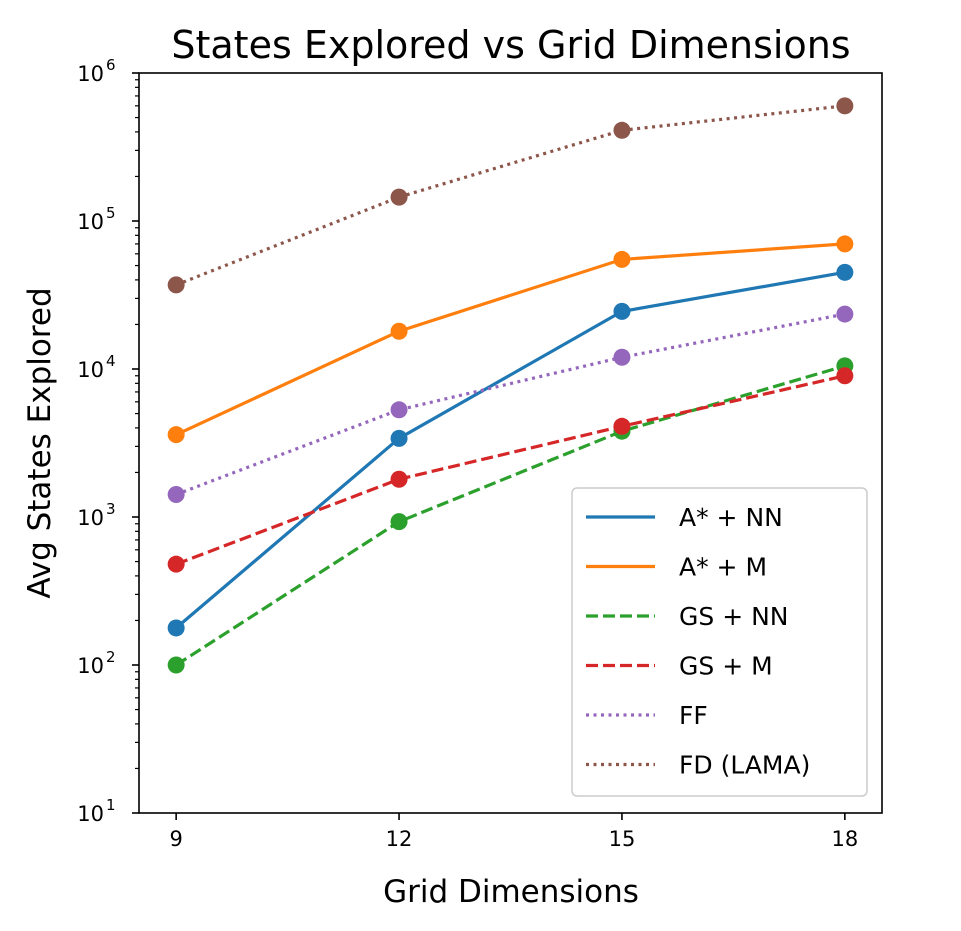  What do you see at coordinates (111, 509) in the screenshot?
I see `y-tick-exponent: 3` at bounding box center [111, 509].